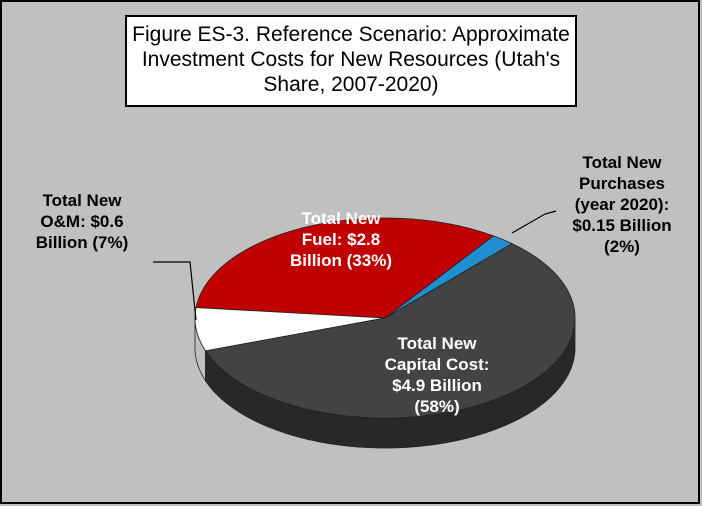  I want to click on slice-label: Total New O&M: $0.6 Billion (7%), so click(82, 221).